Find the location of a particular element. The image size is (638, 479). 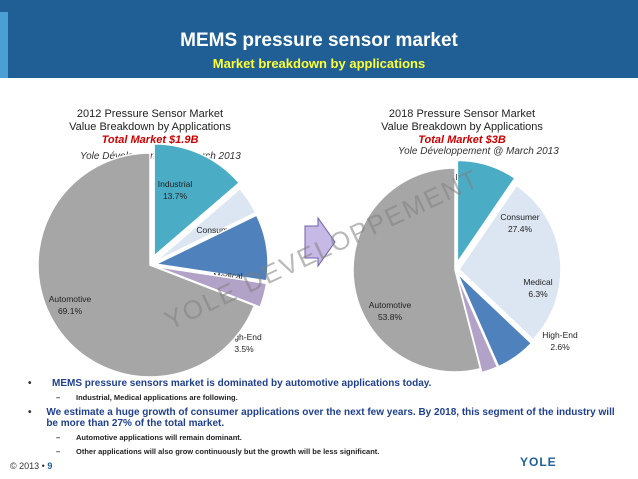

right-chart-heading-line1: 2018 Pressure Sensor Market is located at coordinates (462, 114).